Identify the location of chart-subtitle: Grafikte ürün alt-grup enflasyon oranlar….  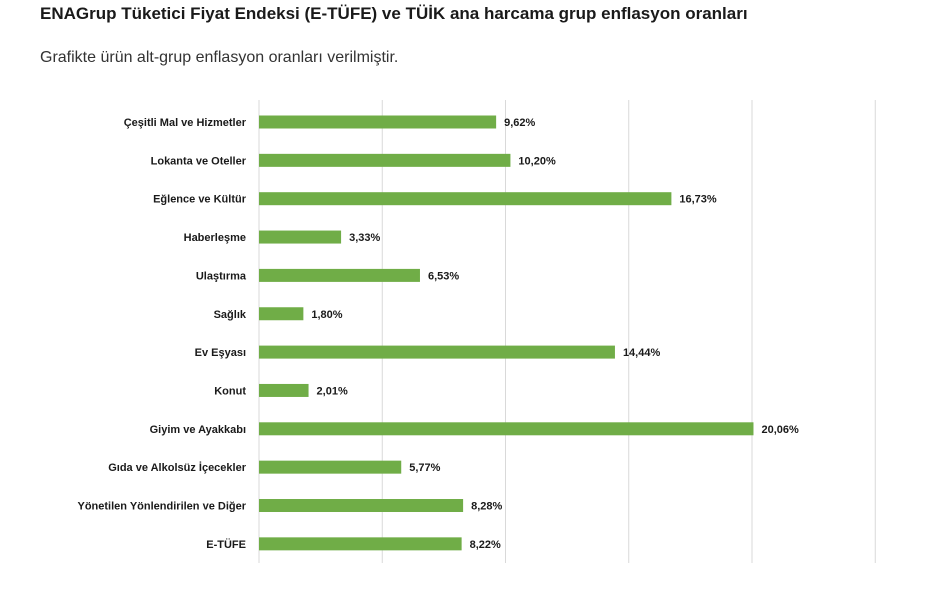
(219, 57).